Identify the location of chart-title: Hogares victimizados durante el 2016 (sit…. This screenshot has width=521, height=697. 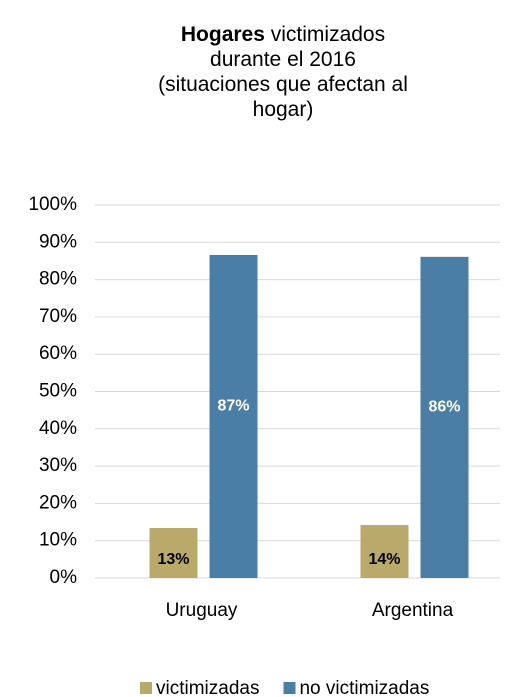
(283, 72).